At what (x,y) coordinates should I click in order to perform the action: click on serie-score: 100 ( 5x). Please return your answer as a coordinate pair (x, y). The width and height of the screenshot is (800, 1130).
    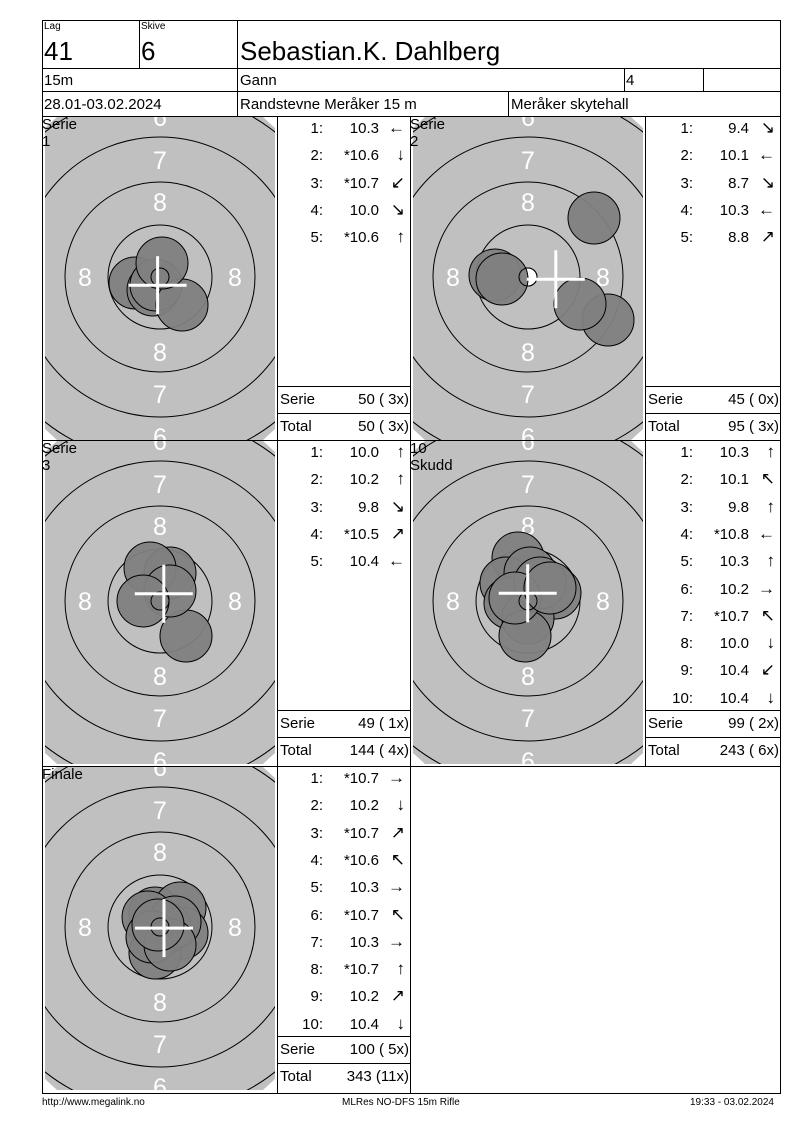
    Looking at the image, I should click on (379, 1049).